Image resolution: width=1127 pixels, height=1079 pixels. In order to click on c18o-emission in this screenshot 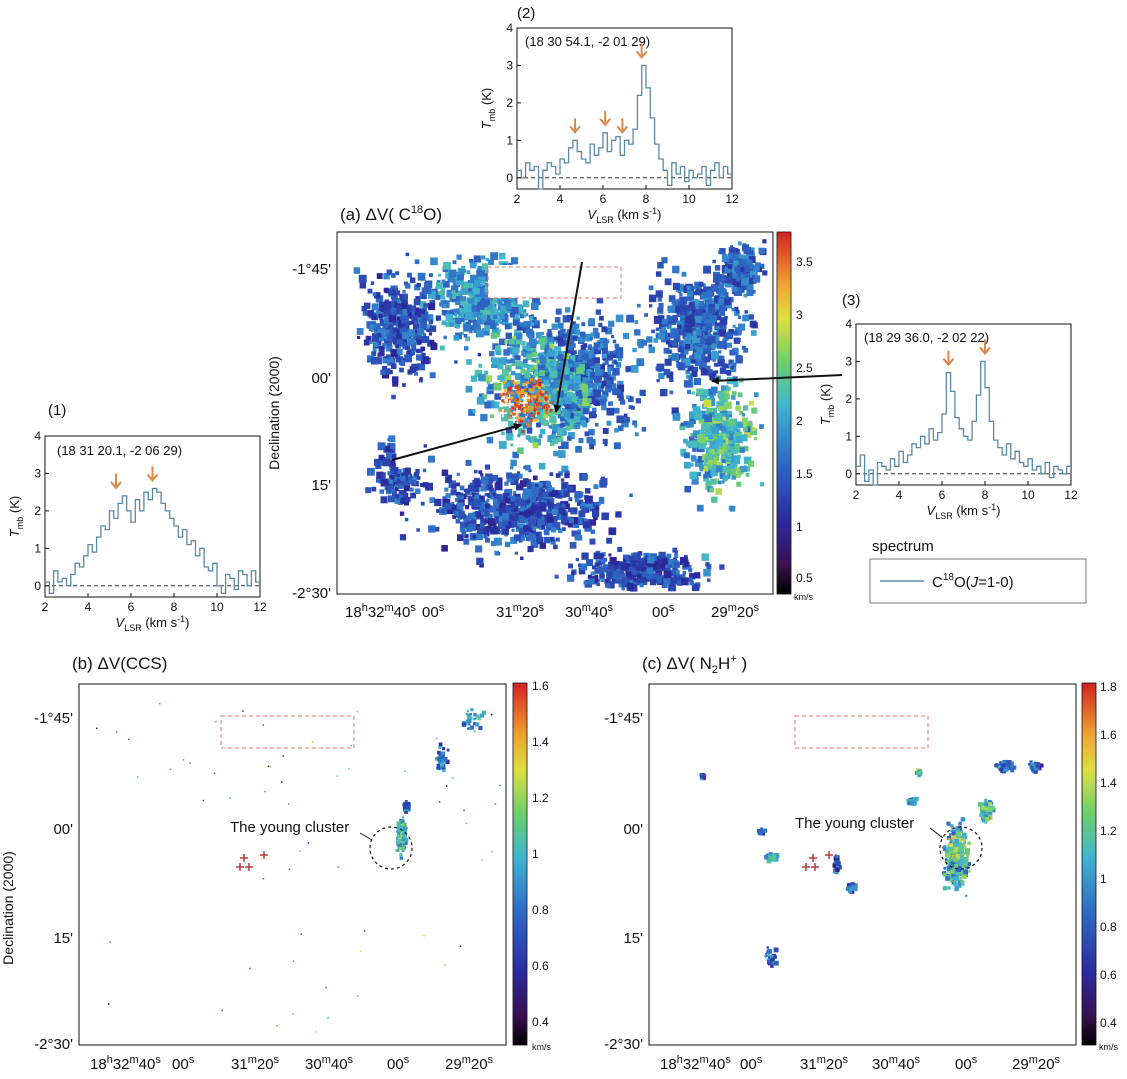, I will do `click(560, 415)`.